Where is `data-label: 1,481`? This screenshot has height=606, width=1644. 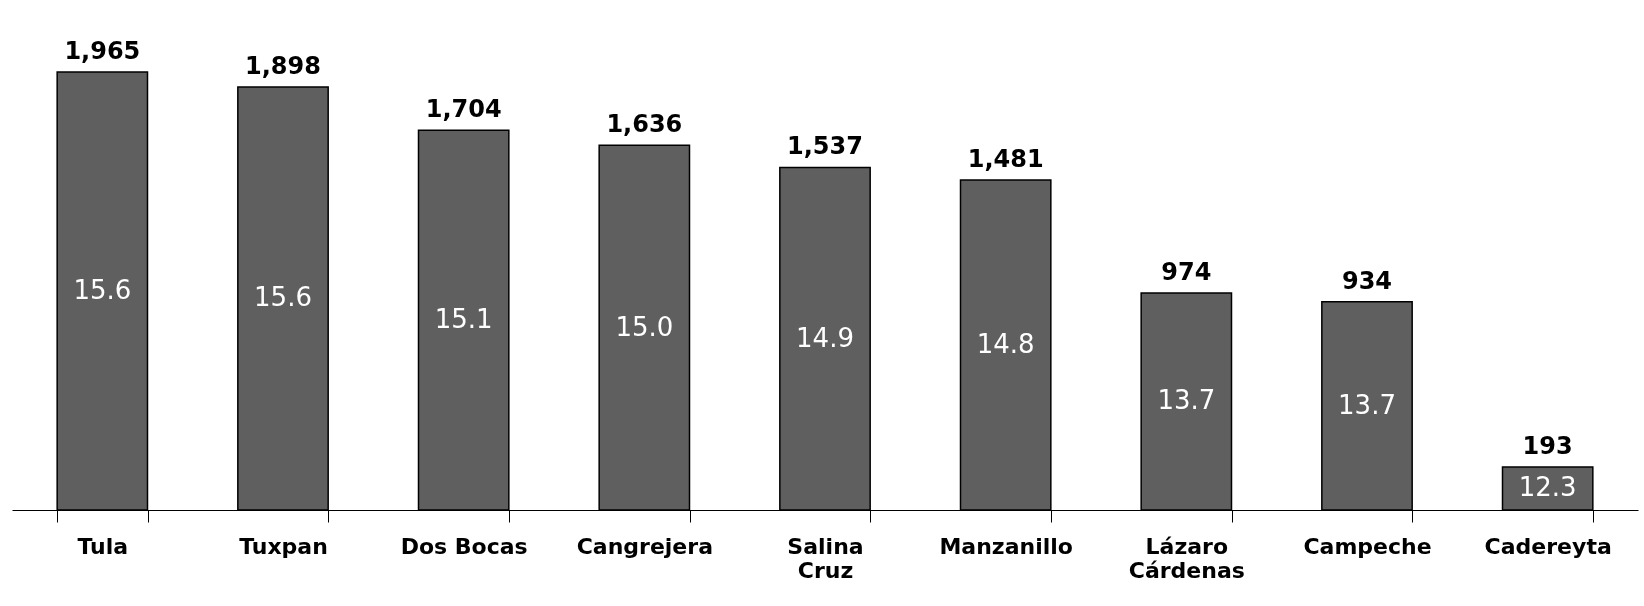
data-label: 1,481 is located at coordinates (1005, 158).